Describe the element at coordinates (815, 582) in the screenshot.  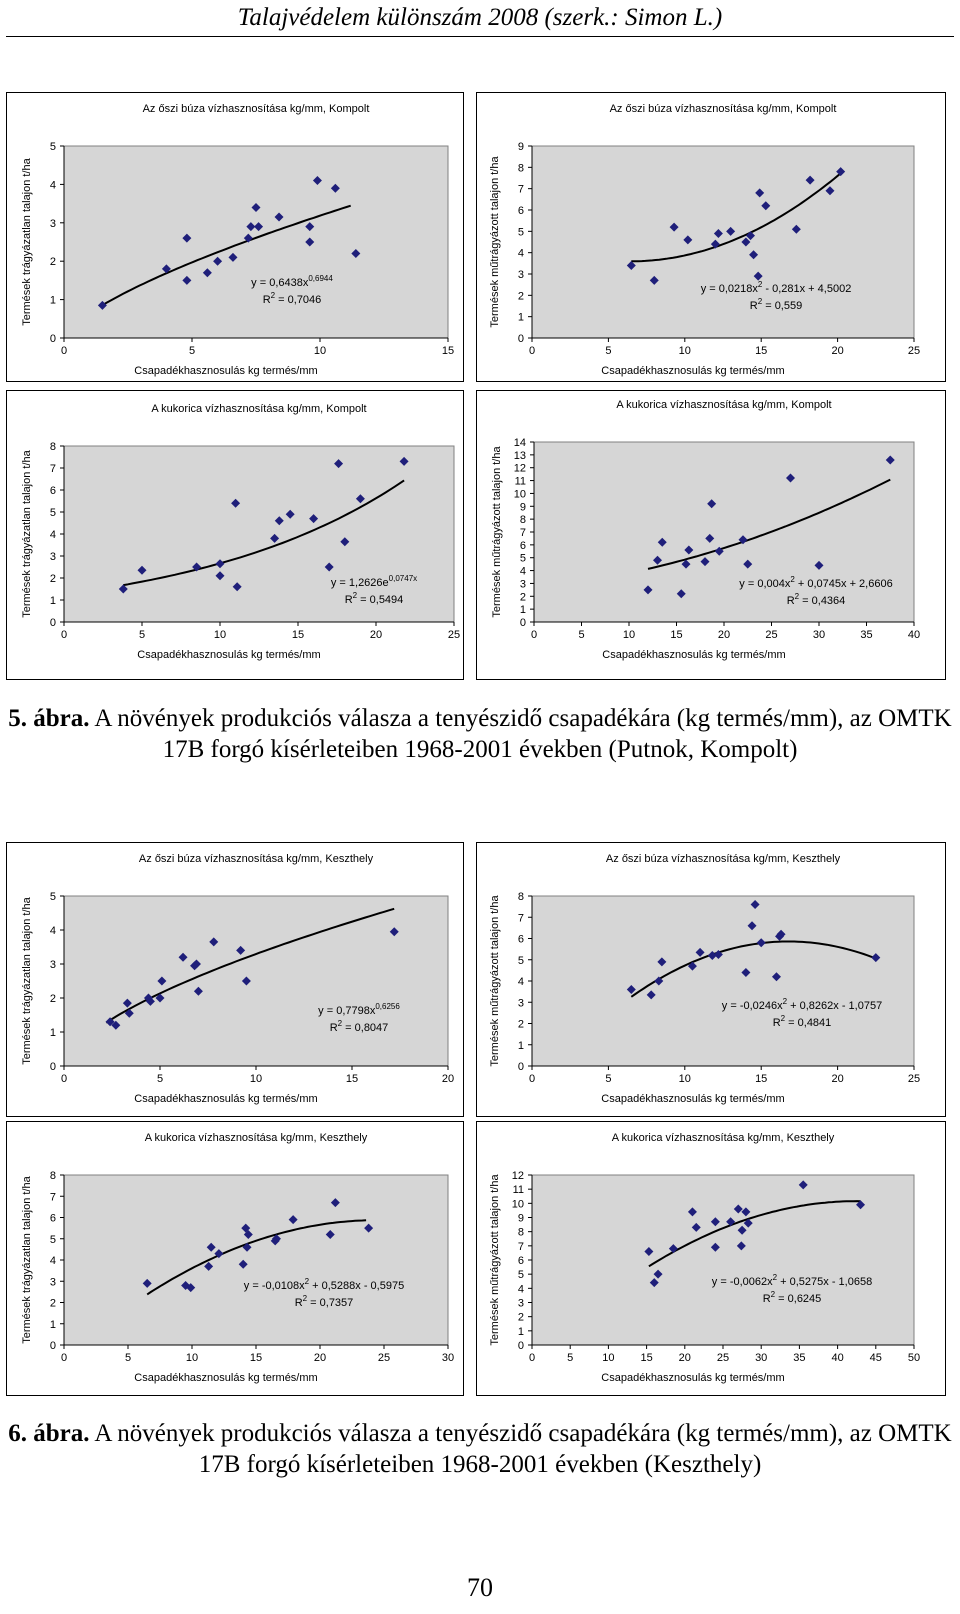
I see `trend-equation: y = 0,004x2 + 0,0745x + 2,6606` at that location.